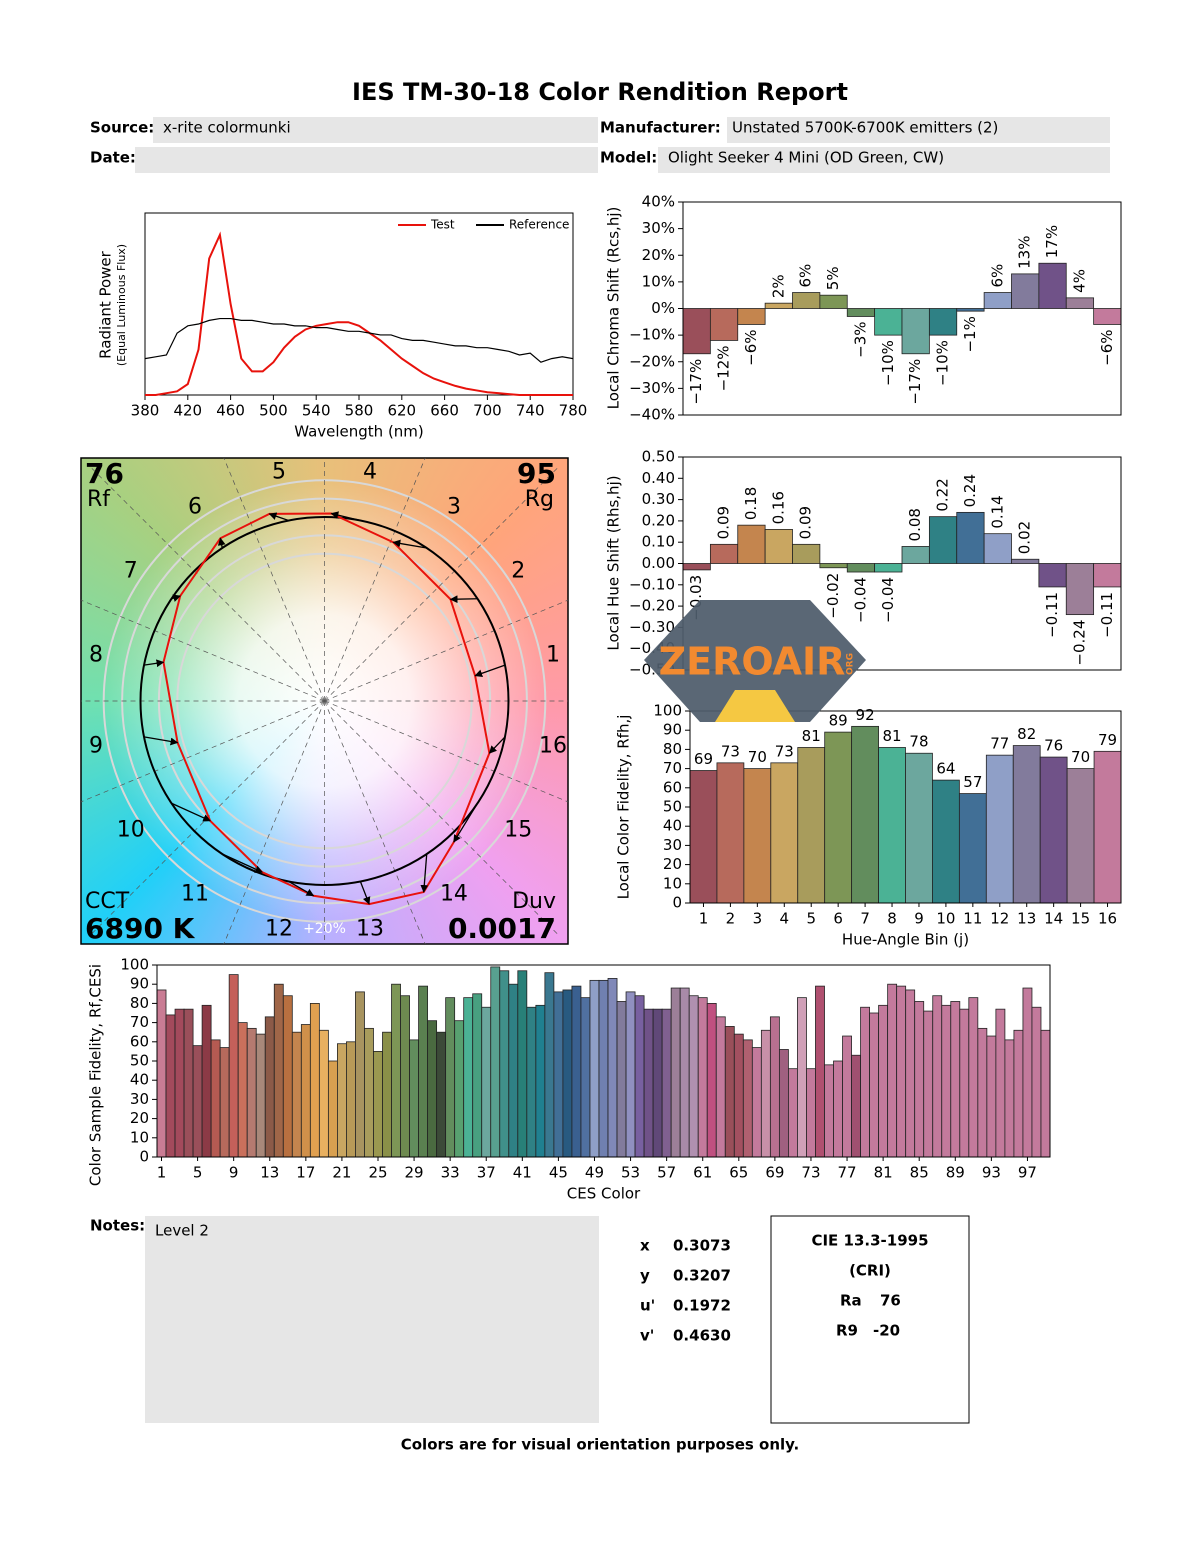 The height and width of the screenshot is (1550, 1200). What do you see at coordinates (672, 730) in the screenshot?
I see `y-tick-label: 90` at bounding box center [672, 730].